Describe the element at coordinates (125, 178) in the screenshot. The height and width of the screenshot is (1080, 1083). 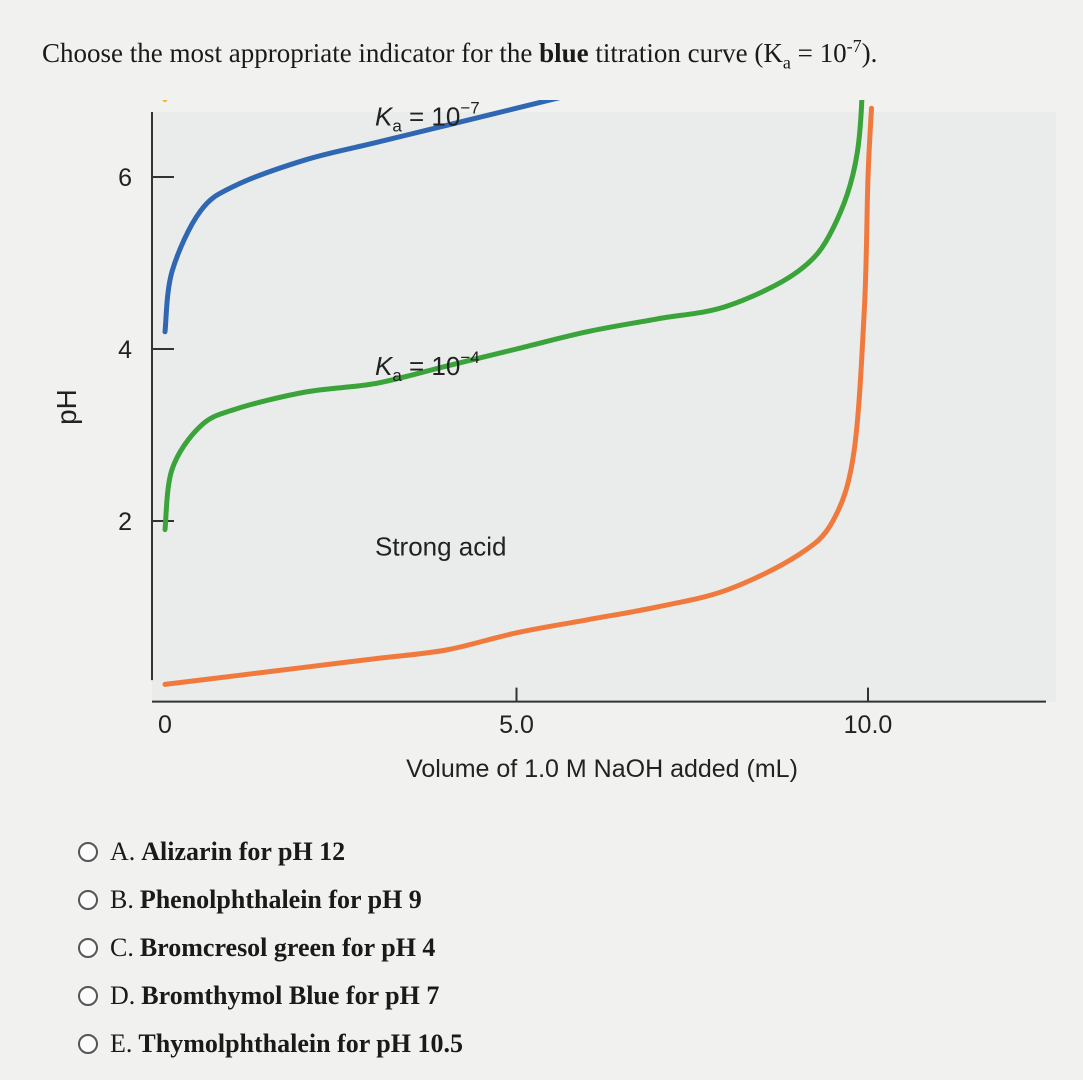
I see `y-tick-label: 6` at that location.